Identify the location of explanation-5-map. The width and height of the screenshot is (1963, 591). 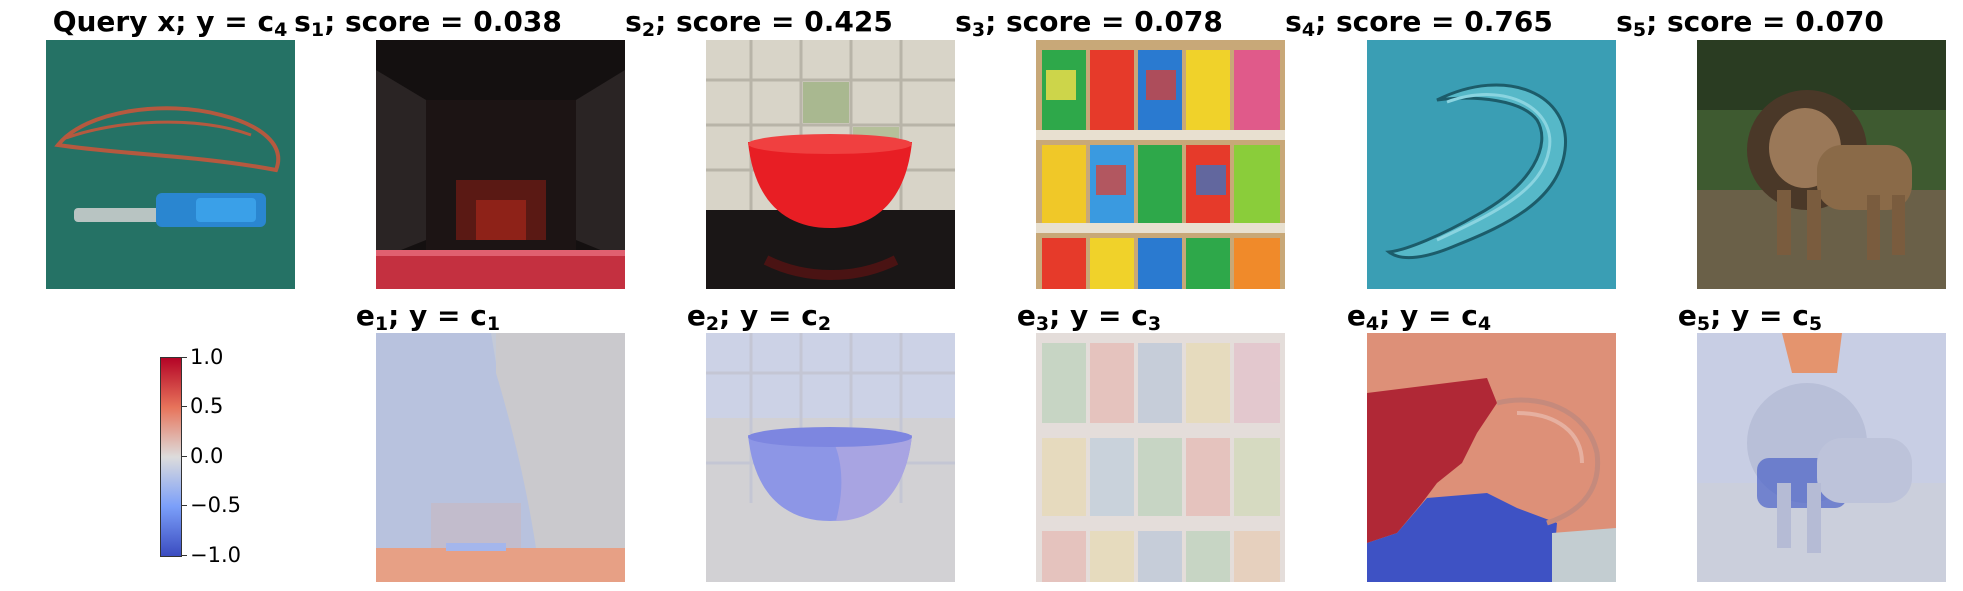
(1821, 457).